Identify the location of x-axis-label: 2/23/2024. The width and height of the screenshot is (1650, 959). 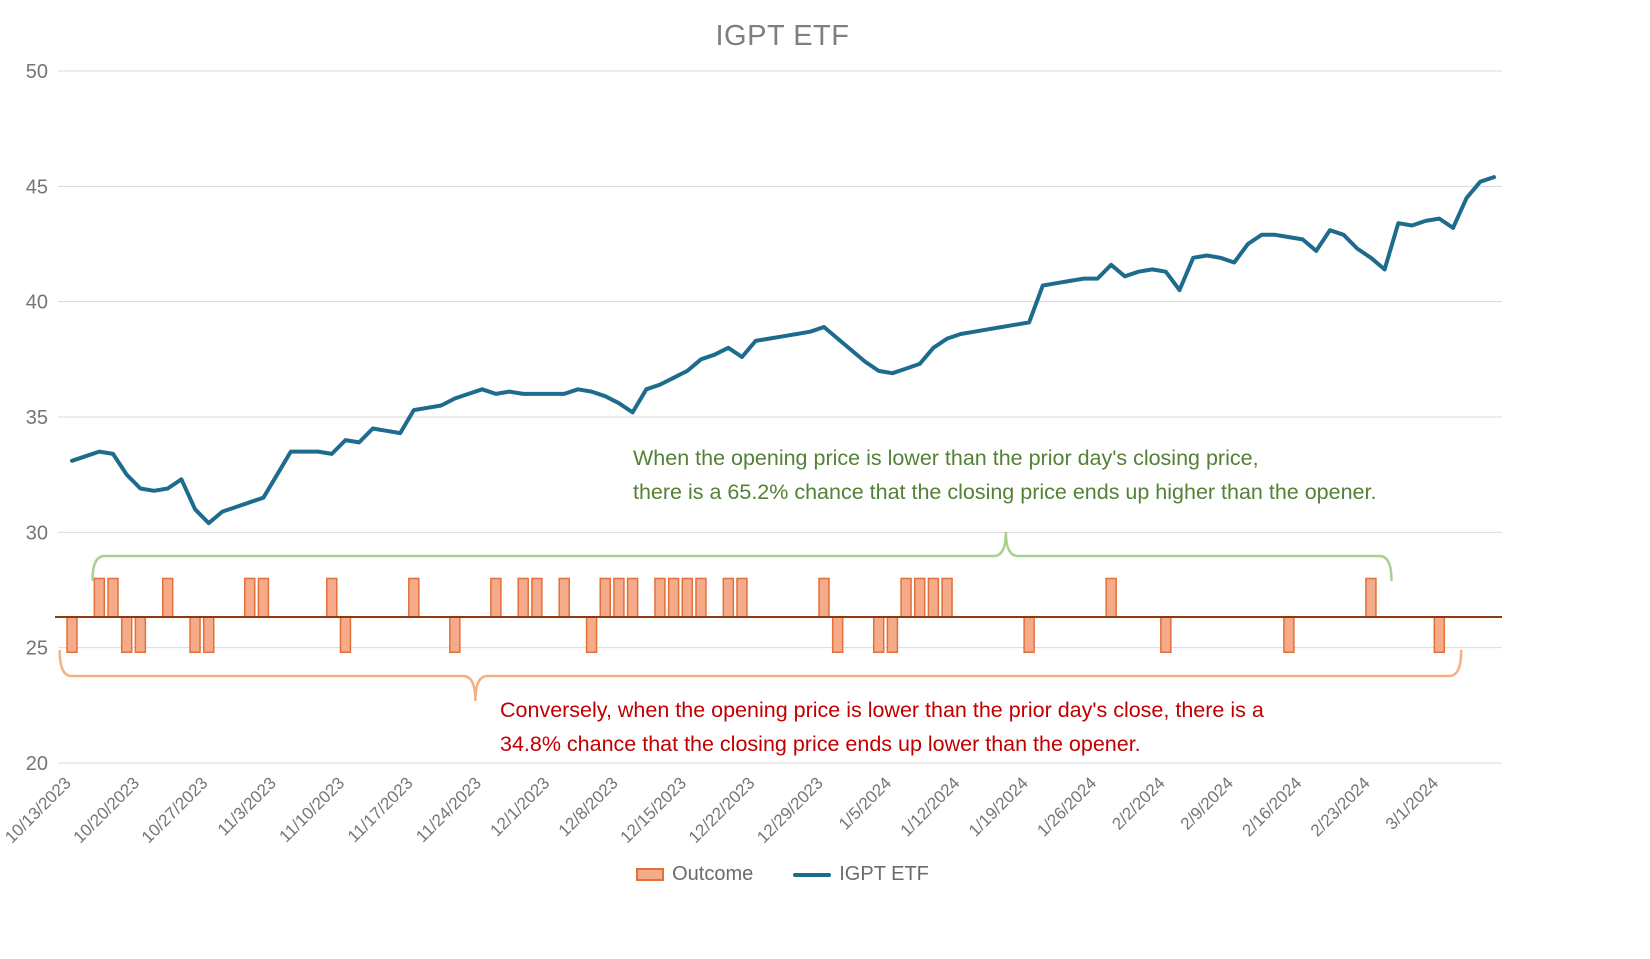
(1340, 806).